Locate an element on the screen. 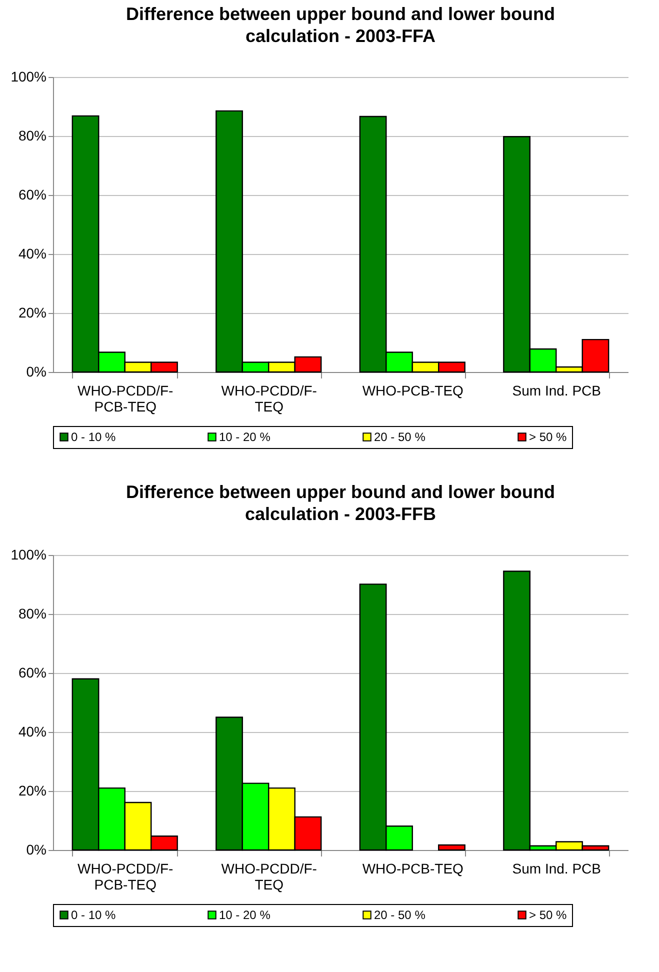 This screenshot has height=972, width=659. chart-title: Difference between upper bound and lower bound calculation - 2003-FFA is located at coordinates (341, 25).